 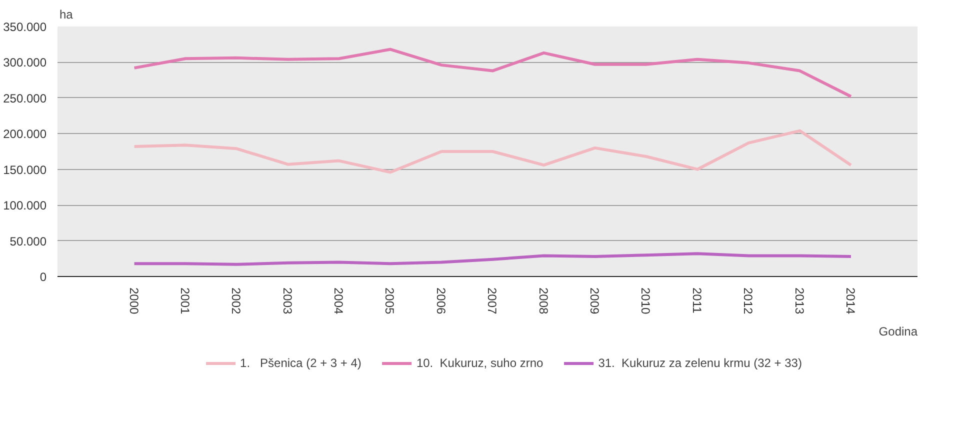 What do you see at coordinates (301, 363) in the screenshot?
I see `legend-label: 1. Pšenica (2 + 3 + 4)` at bounding box center [301, 363].